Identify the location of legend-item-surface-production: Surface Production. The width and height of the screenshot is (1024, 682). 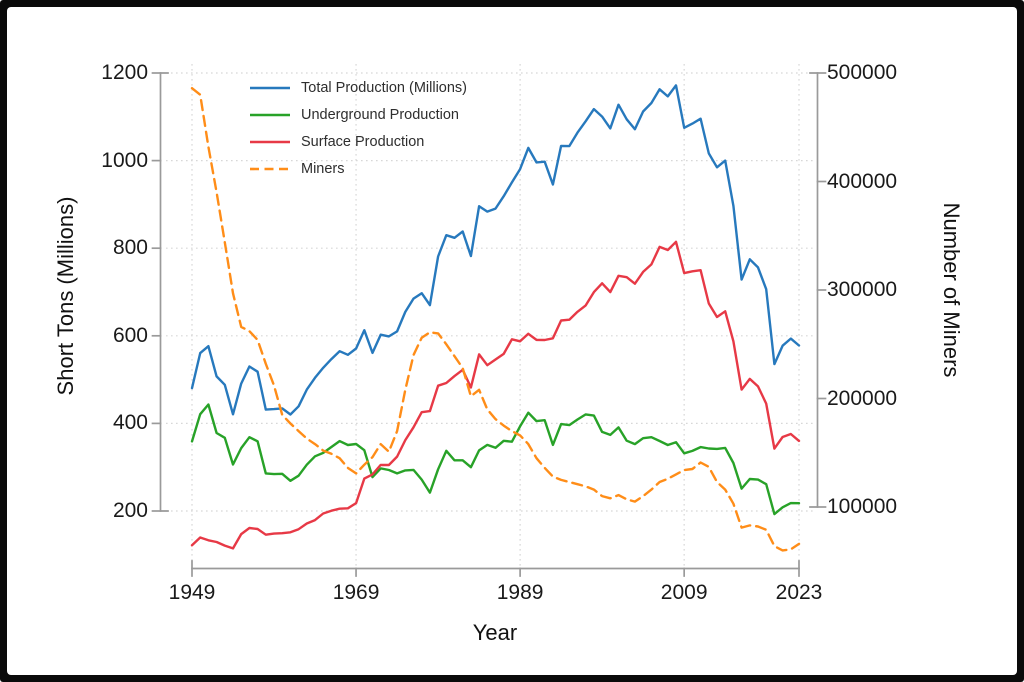
(363, 142).